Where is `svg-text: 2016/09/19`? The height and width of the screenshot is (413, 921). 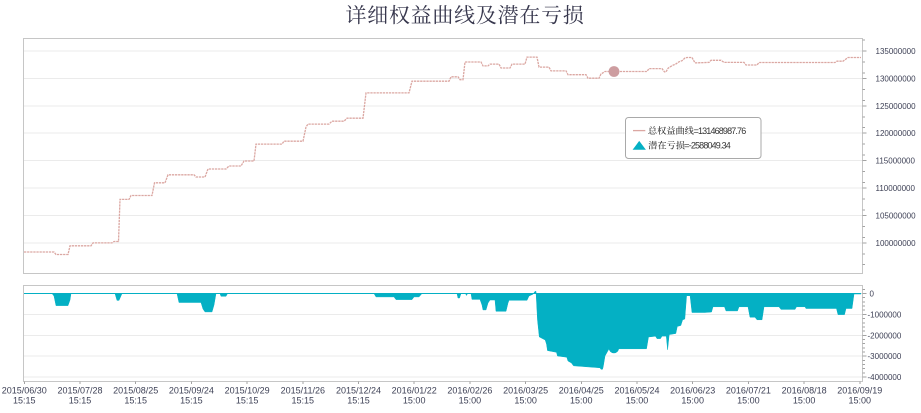
svg-text: 2016/09/19 is located at coordinates (859, 391).